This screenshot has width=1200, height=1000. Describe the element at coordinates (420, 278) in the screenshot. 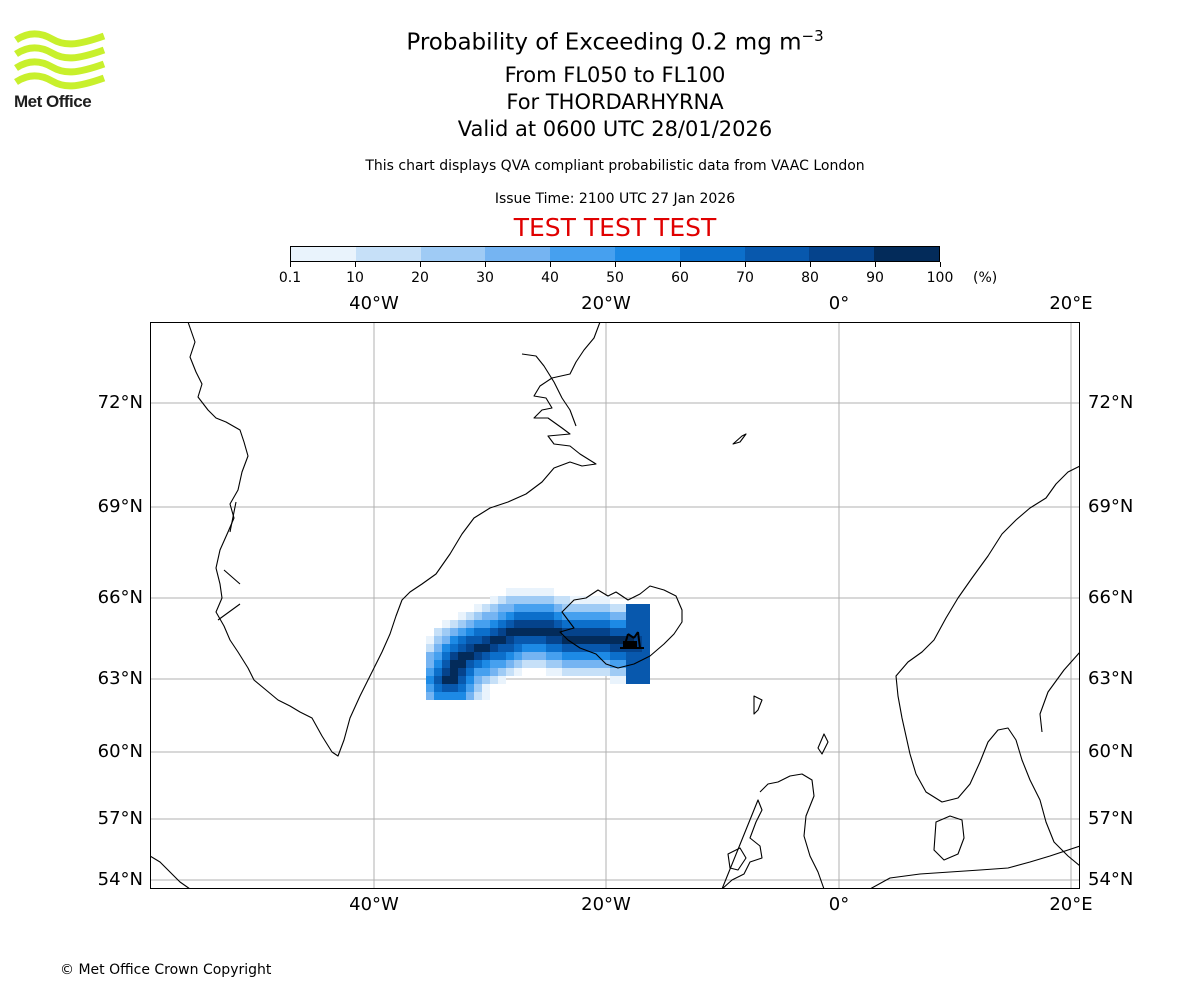

I see `colorbar-tick-label: 20` at that location.